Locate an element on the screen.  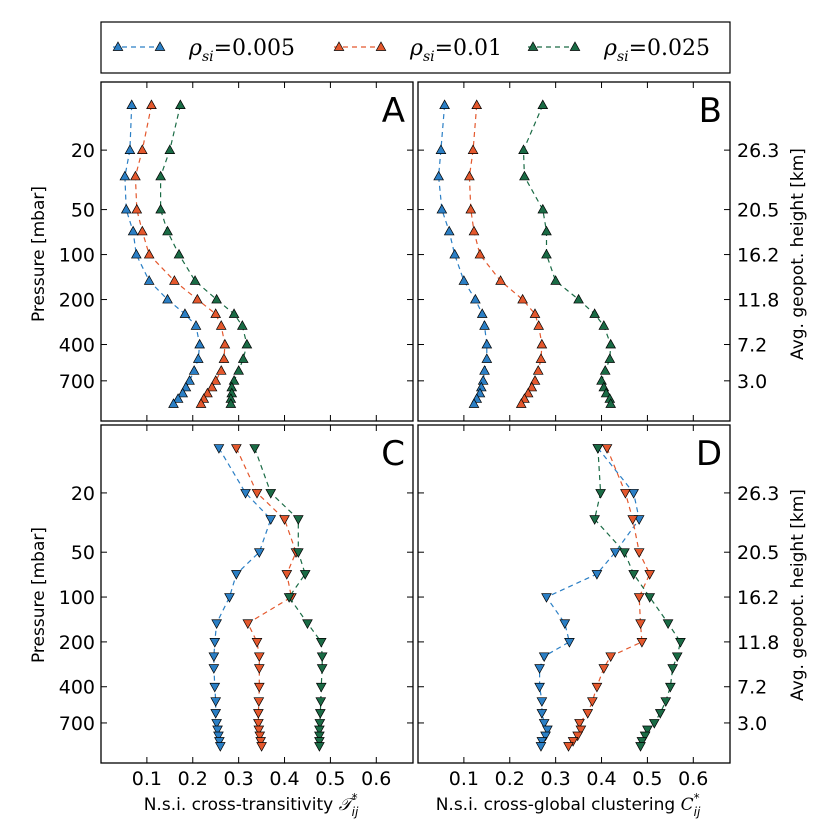
legend-frame is located at coordinates (415, 47).